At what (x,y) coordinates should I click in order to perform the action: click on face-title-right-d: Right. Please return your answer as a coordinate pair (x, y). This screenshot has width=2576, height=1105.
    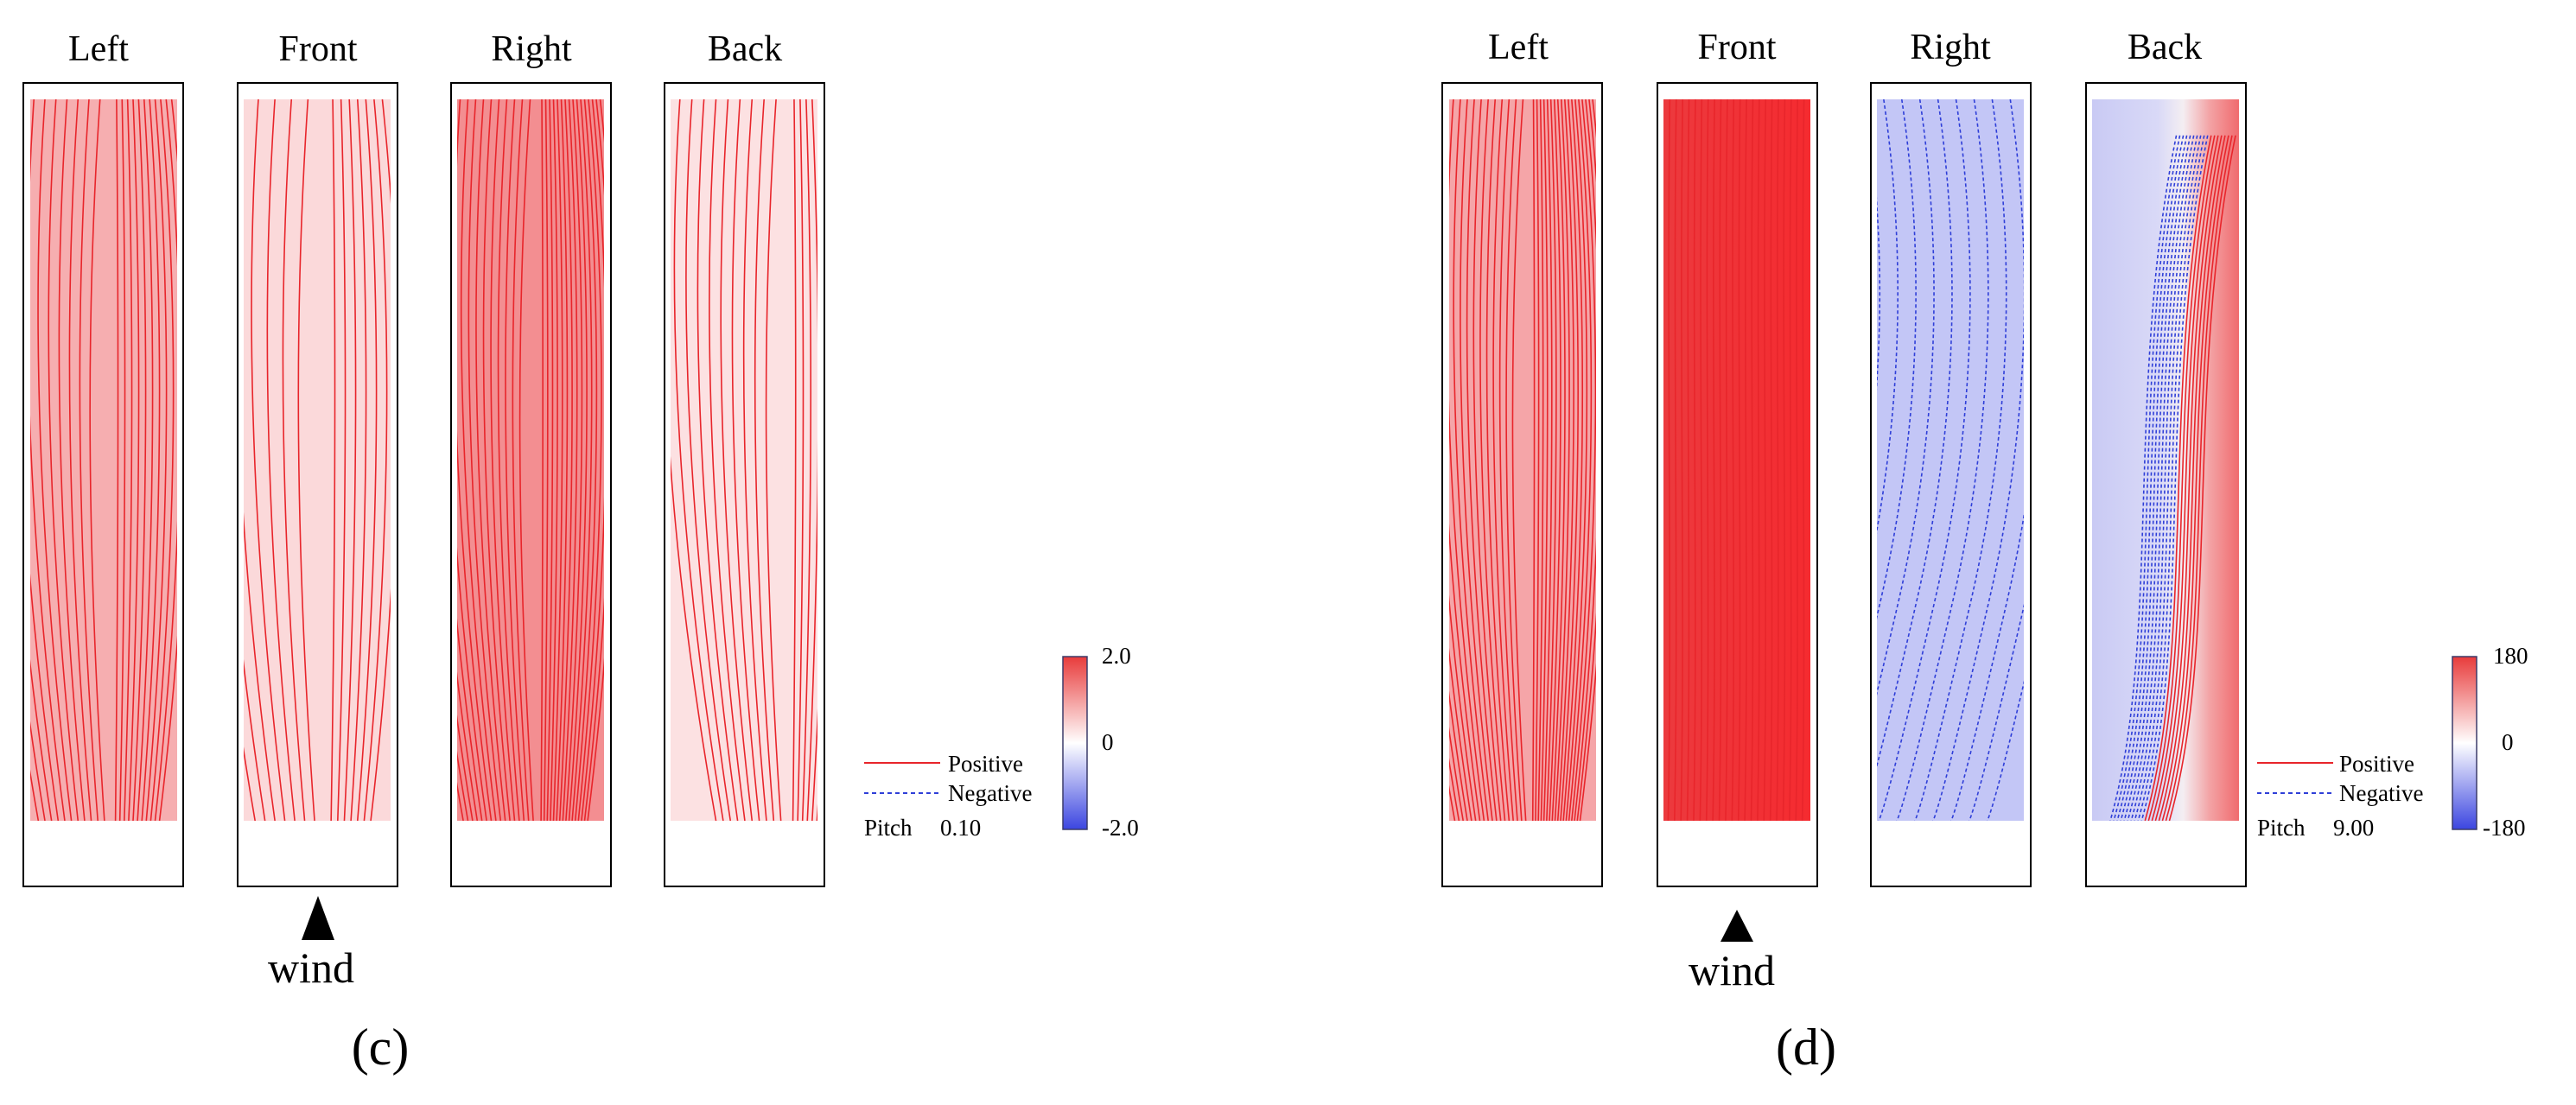
    Looking at the image, I should click on (1951, 48).